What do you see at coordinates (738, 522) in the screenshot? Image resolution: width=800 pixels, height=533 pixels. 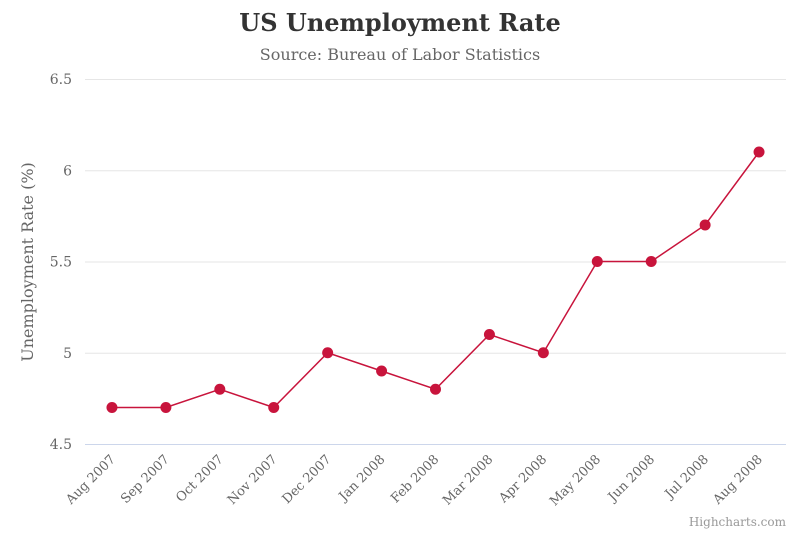 I see `credits-link: Highcharts.com` at bounding box center [738, 522].